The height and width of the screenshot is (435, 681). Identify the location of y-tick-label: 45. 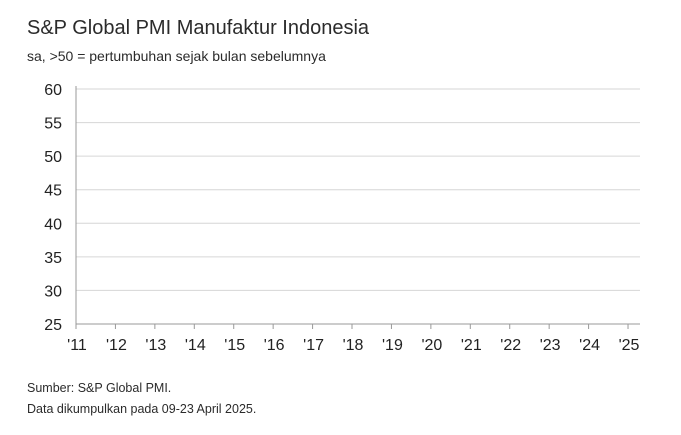
(53, 191).